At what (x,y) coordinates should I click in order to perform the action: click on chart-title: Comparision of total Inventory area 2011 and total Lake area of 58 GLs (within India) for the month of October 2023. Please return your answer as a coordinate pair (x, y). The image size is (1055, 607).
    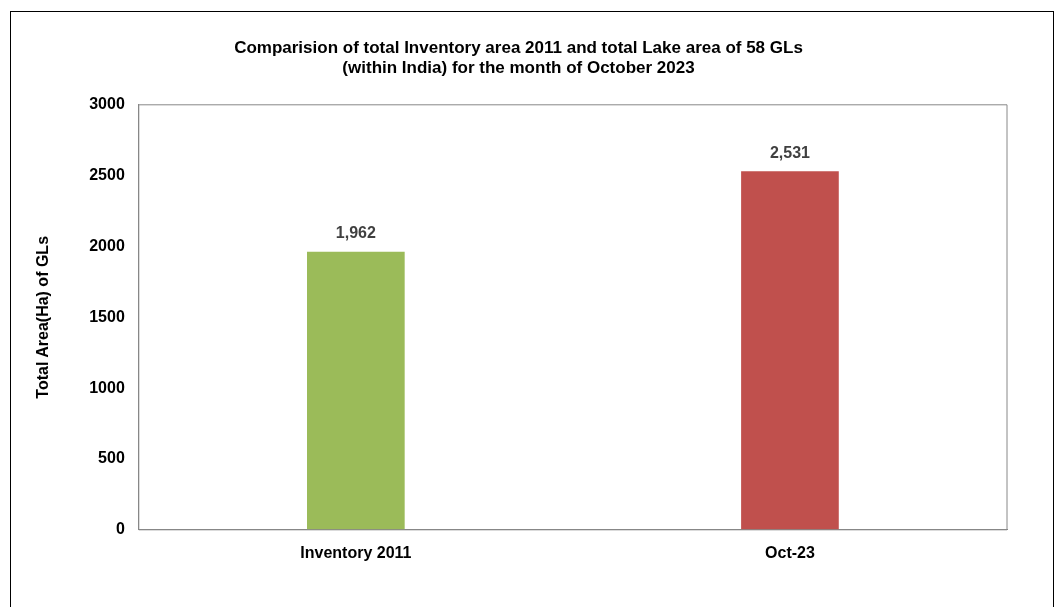
    Looking at the image, I should click on (518, 57).